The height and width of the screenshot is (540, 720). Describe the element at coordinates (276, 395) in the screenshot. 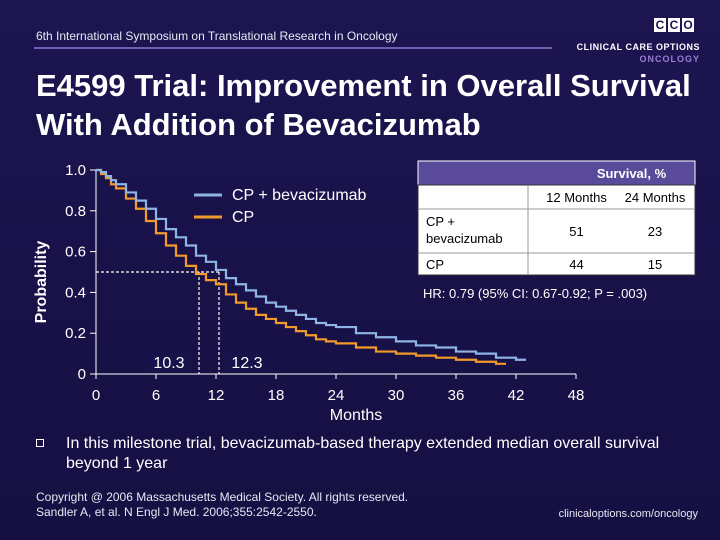

I see `x-tick-label: 18` at that location.